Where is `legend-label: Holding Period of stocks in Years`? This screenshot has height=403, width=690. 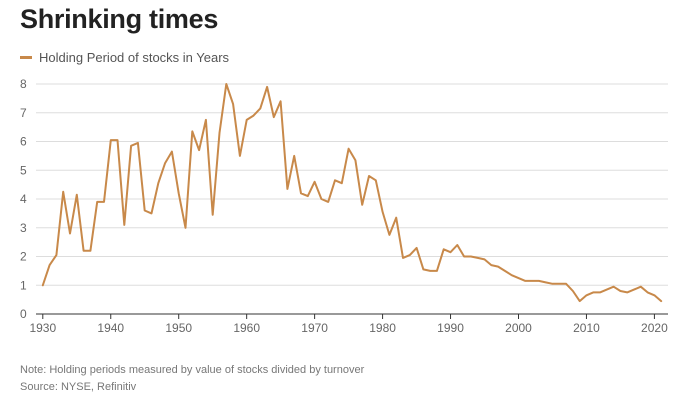
legend-label: Holding Period of stocks in Years is located at coordinates (134, 57).